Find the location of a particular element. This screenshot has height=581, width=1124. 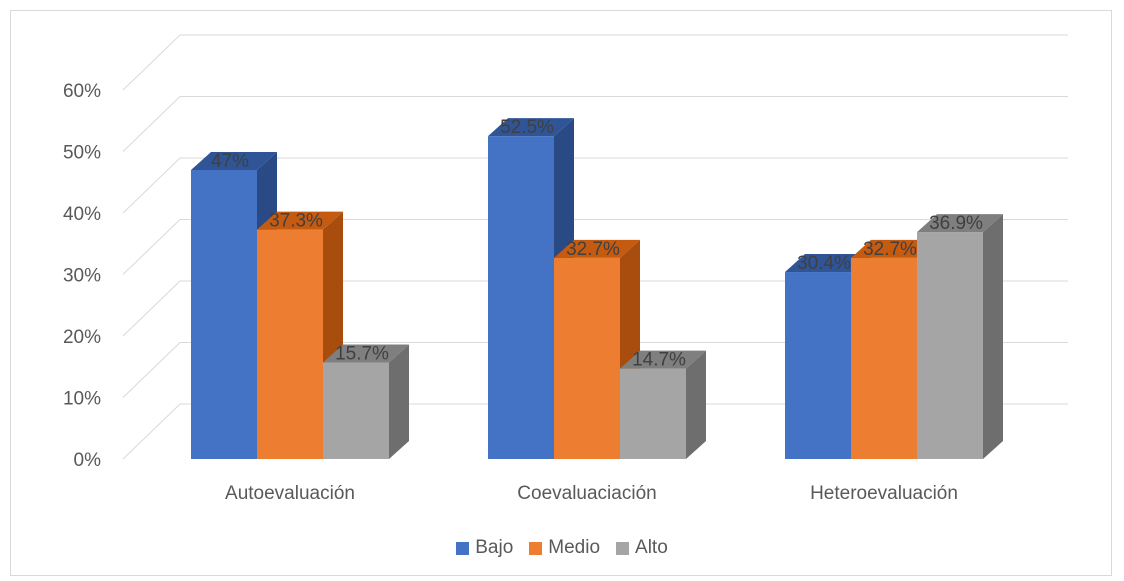

data-label: 15.7% is located at coordinates (362, 353).